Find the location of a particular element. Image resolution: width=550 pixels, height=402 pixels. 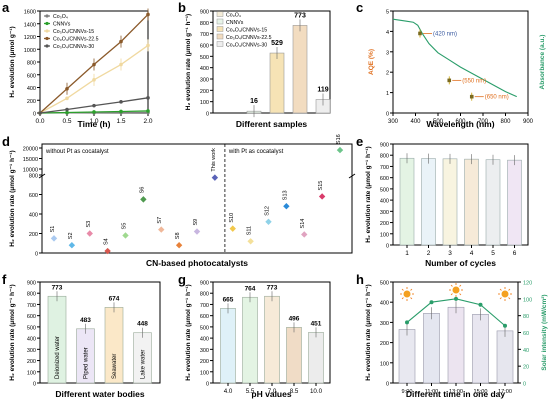

x-axis-label: CN-based photocatalysts is located at coordinates (197, 263).